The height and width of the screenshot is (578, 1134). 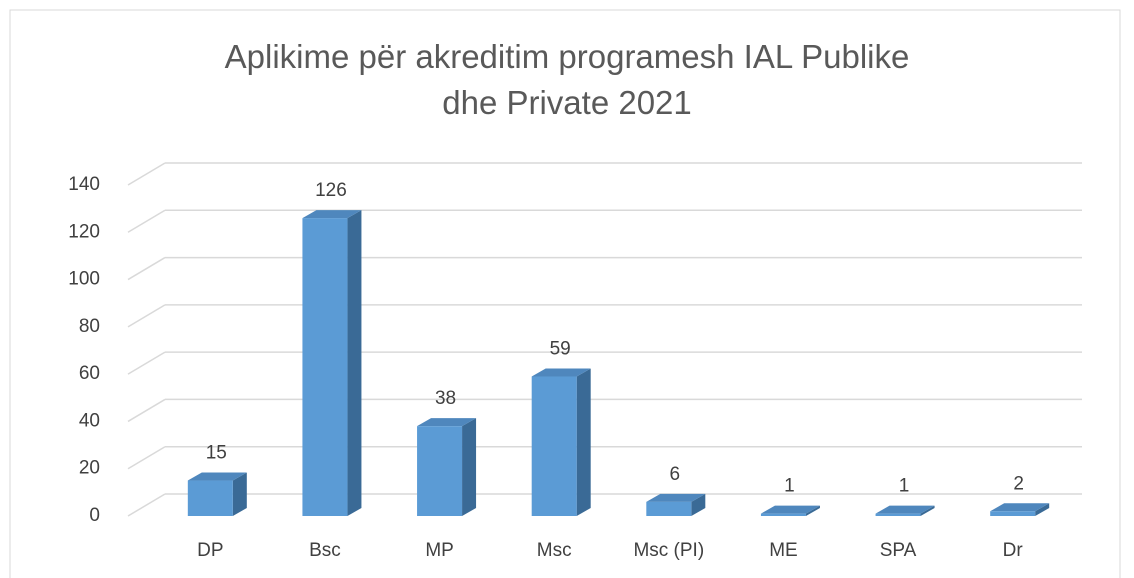 I want to click on data-label: 15, so click(x=216, y=453).